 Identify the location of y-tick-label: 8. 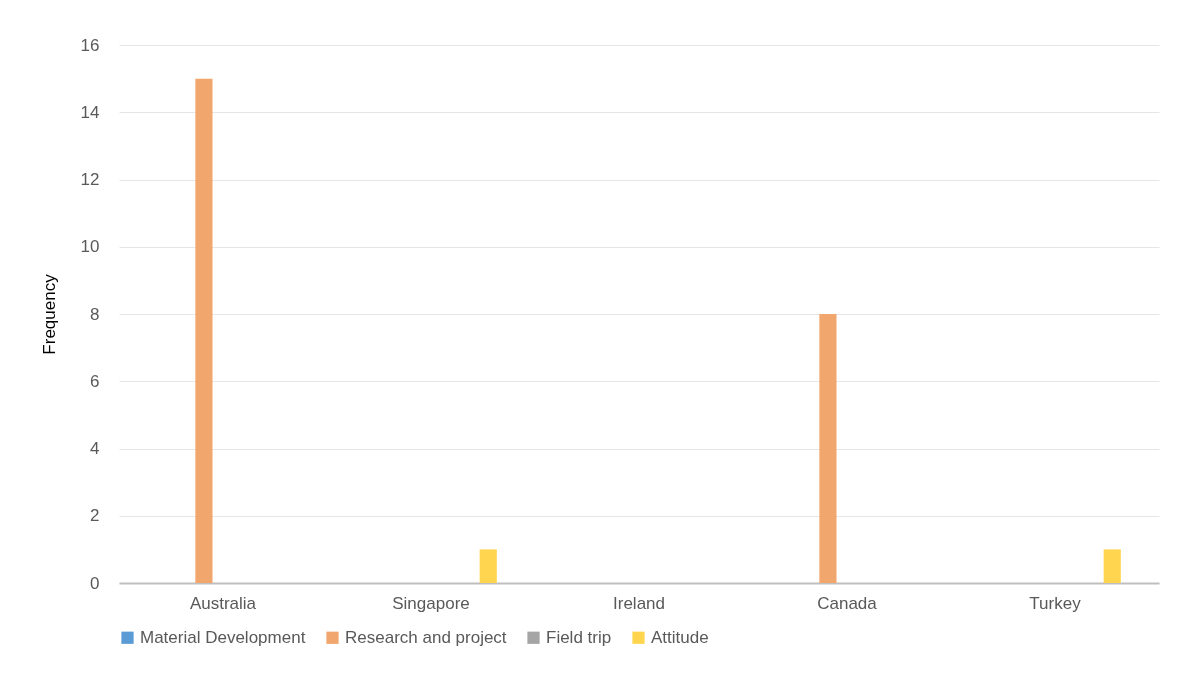
(95, 314).